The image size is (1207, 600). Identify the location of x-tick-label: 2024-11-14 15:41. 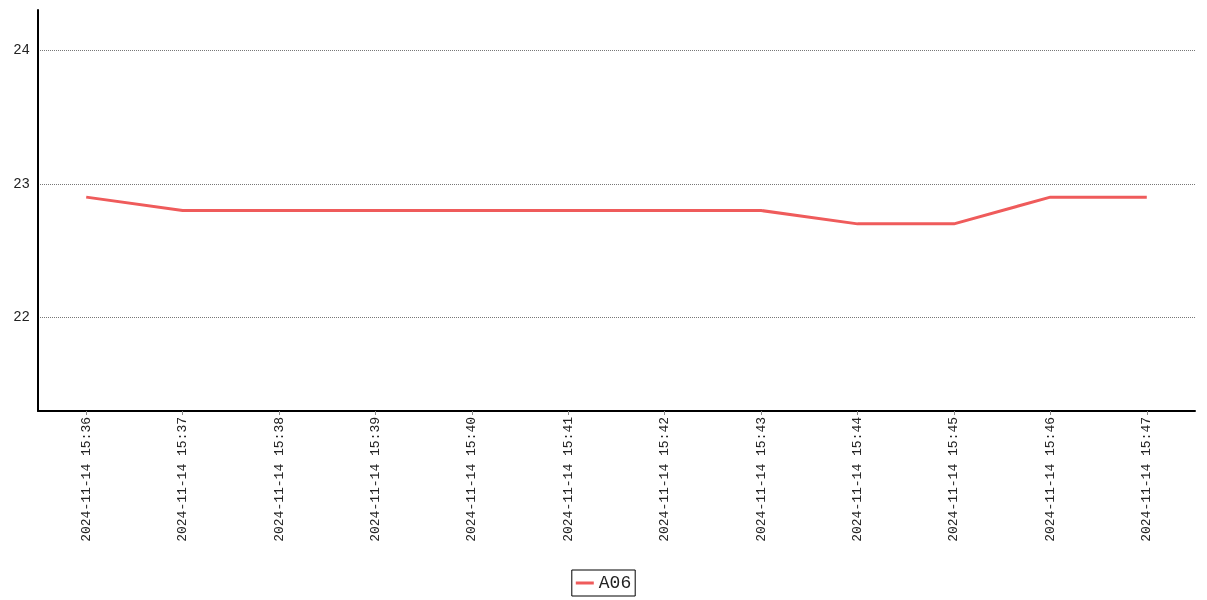
(568, 479).